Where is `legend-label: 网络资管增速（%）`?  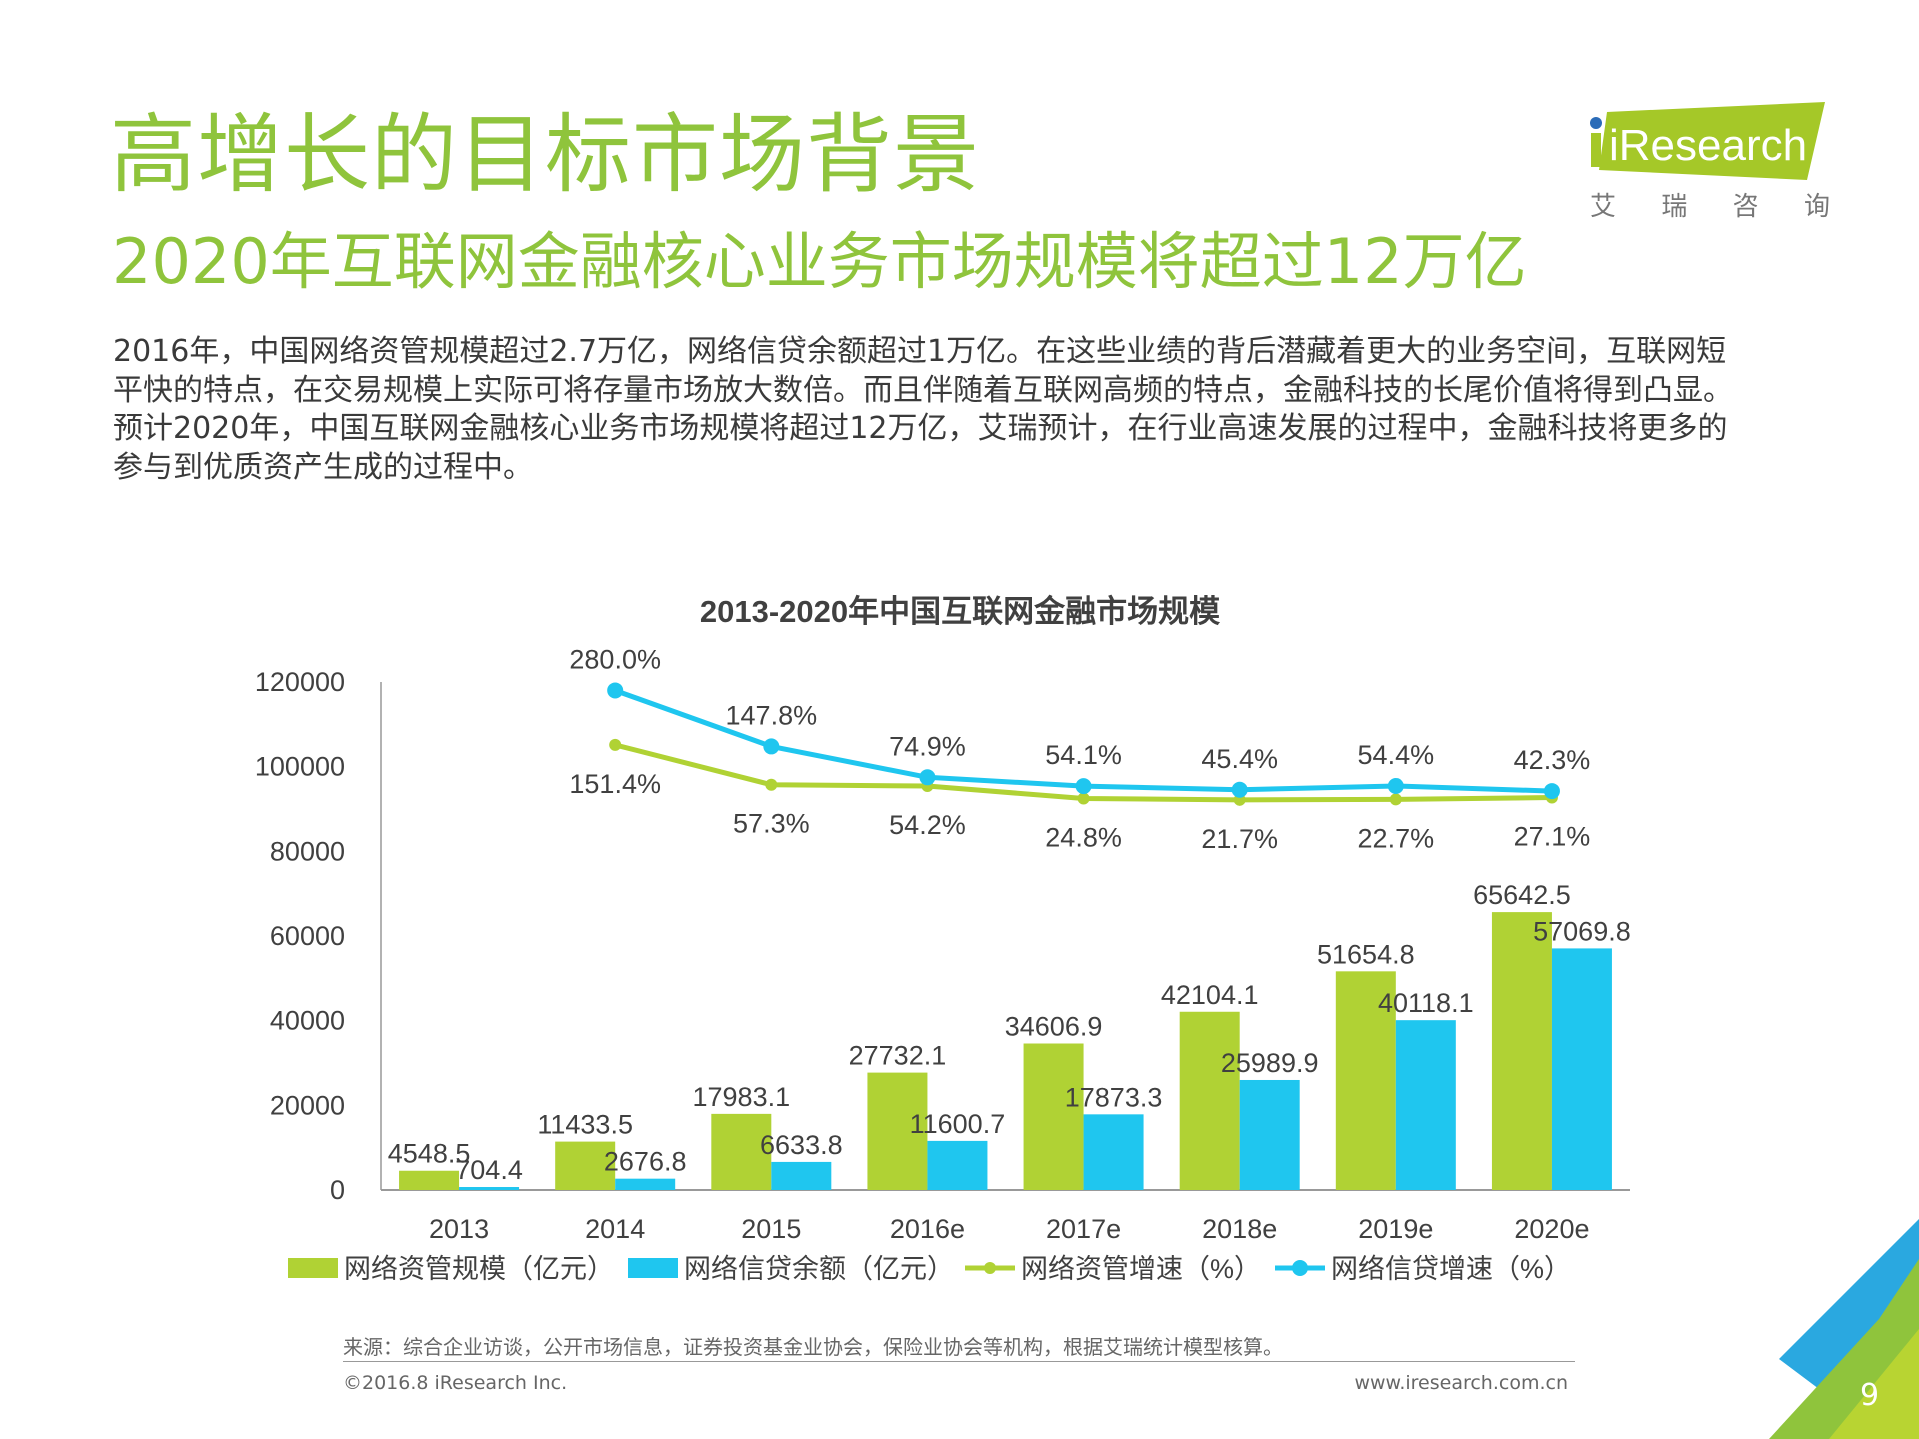 legend-label: 网络资管增速（%） is located at coordinates (1141, 1269).